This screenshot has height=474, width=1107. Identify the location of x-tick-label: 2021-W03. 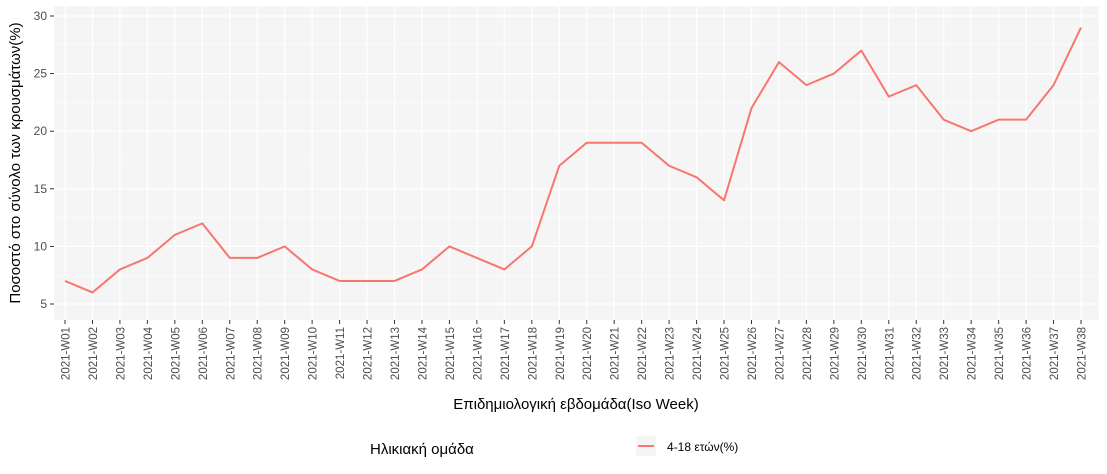
(121, 353).